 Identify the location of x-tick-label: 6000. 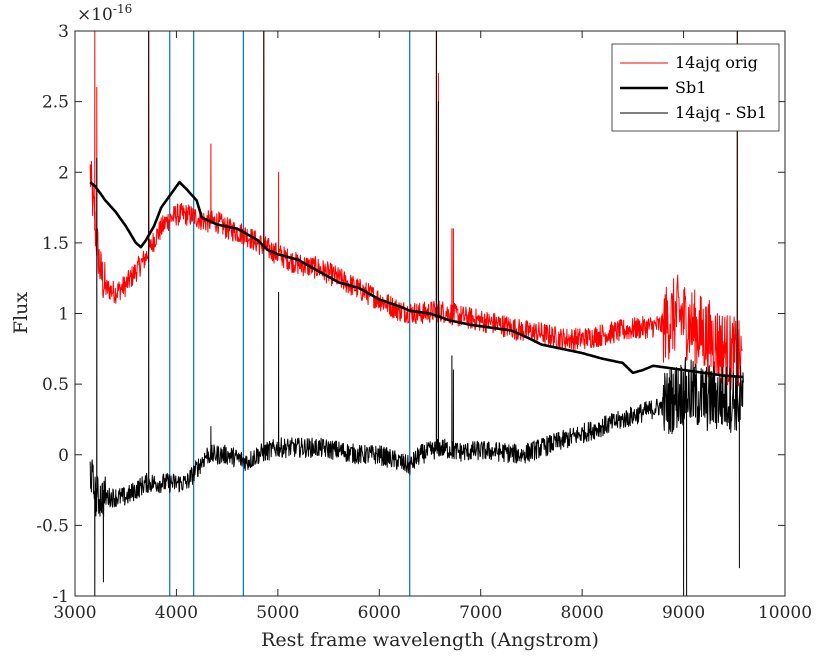
(379, 613).